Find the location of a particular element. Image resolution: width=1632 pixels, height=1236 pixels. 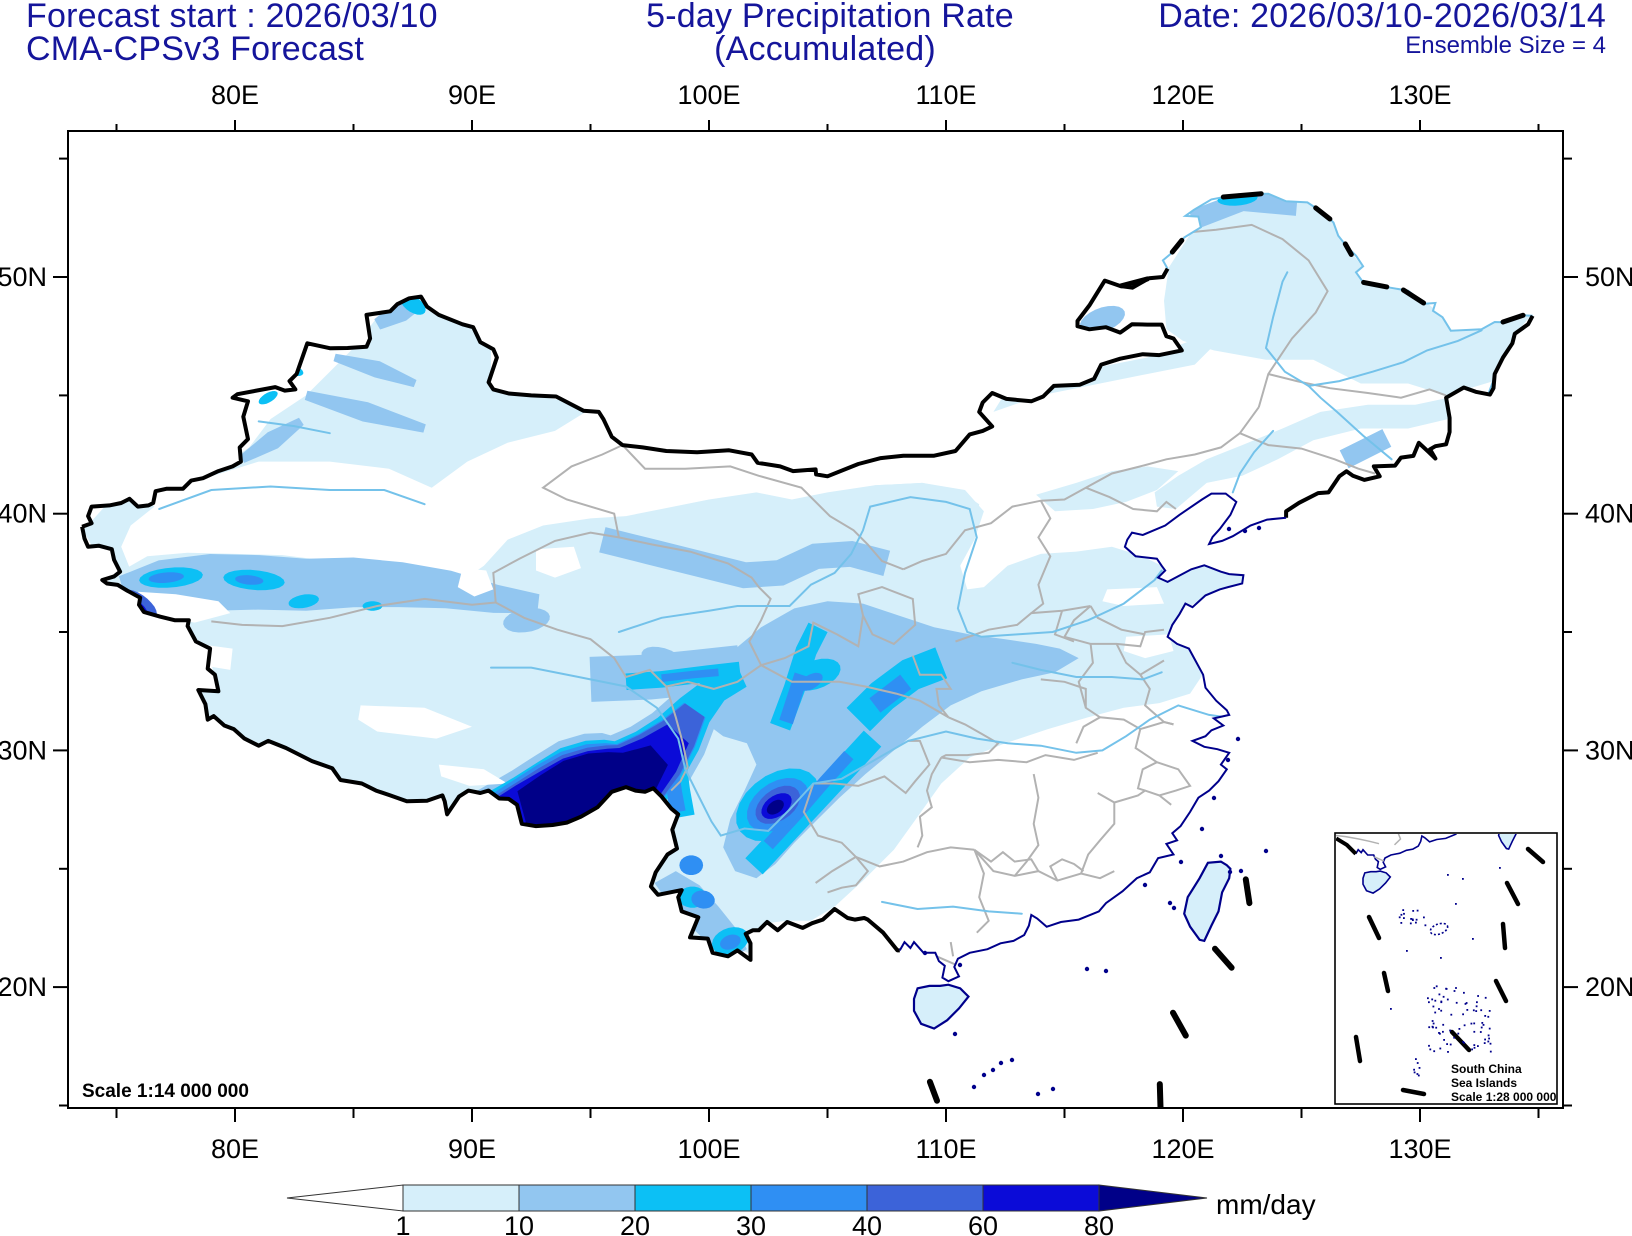

svg-text: 60 is located at coordinates (983, 1223).